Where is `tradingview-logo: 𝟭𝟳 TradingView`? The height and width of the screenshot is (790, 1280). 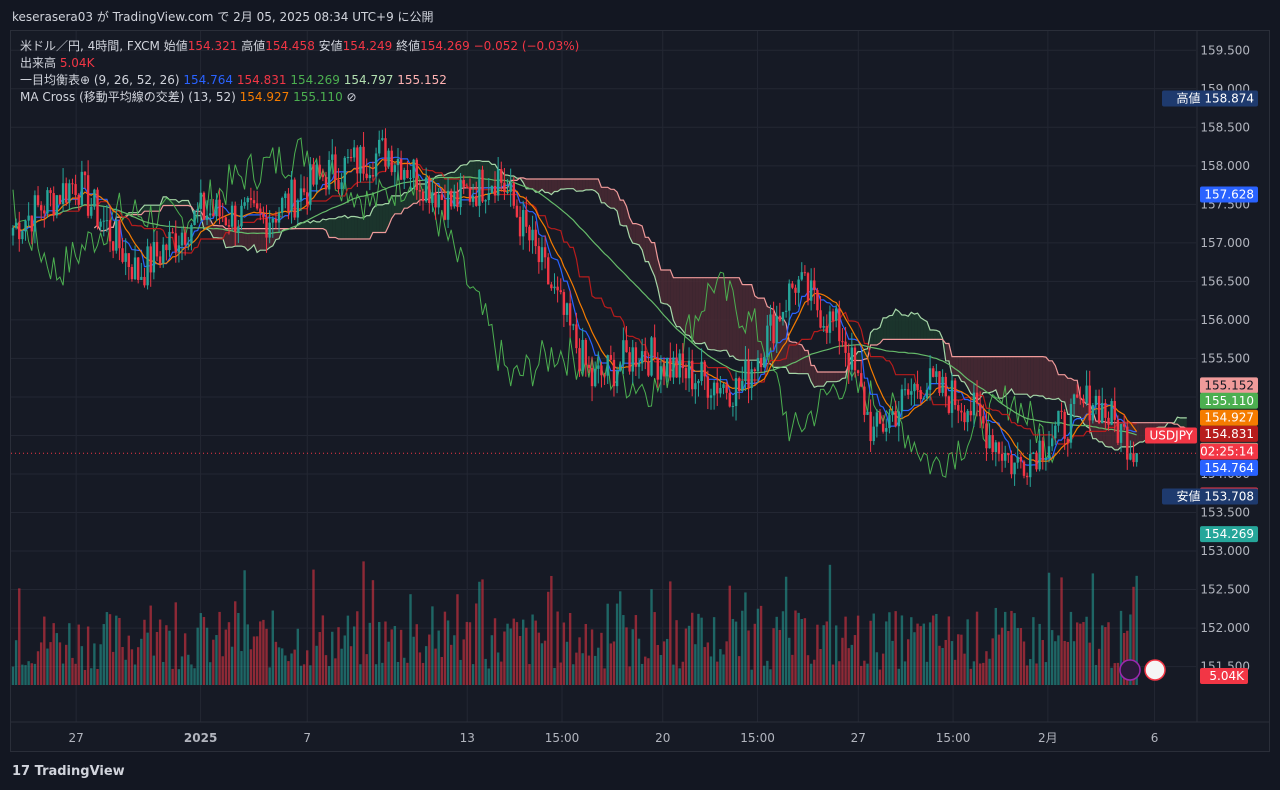 tradingview-logo: 𝟭𝟳 TradingView is located at coordinates (68, 771).